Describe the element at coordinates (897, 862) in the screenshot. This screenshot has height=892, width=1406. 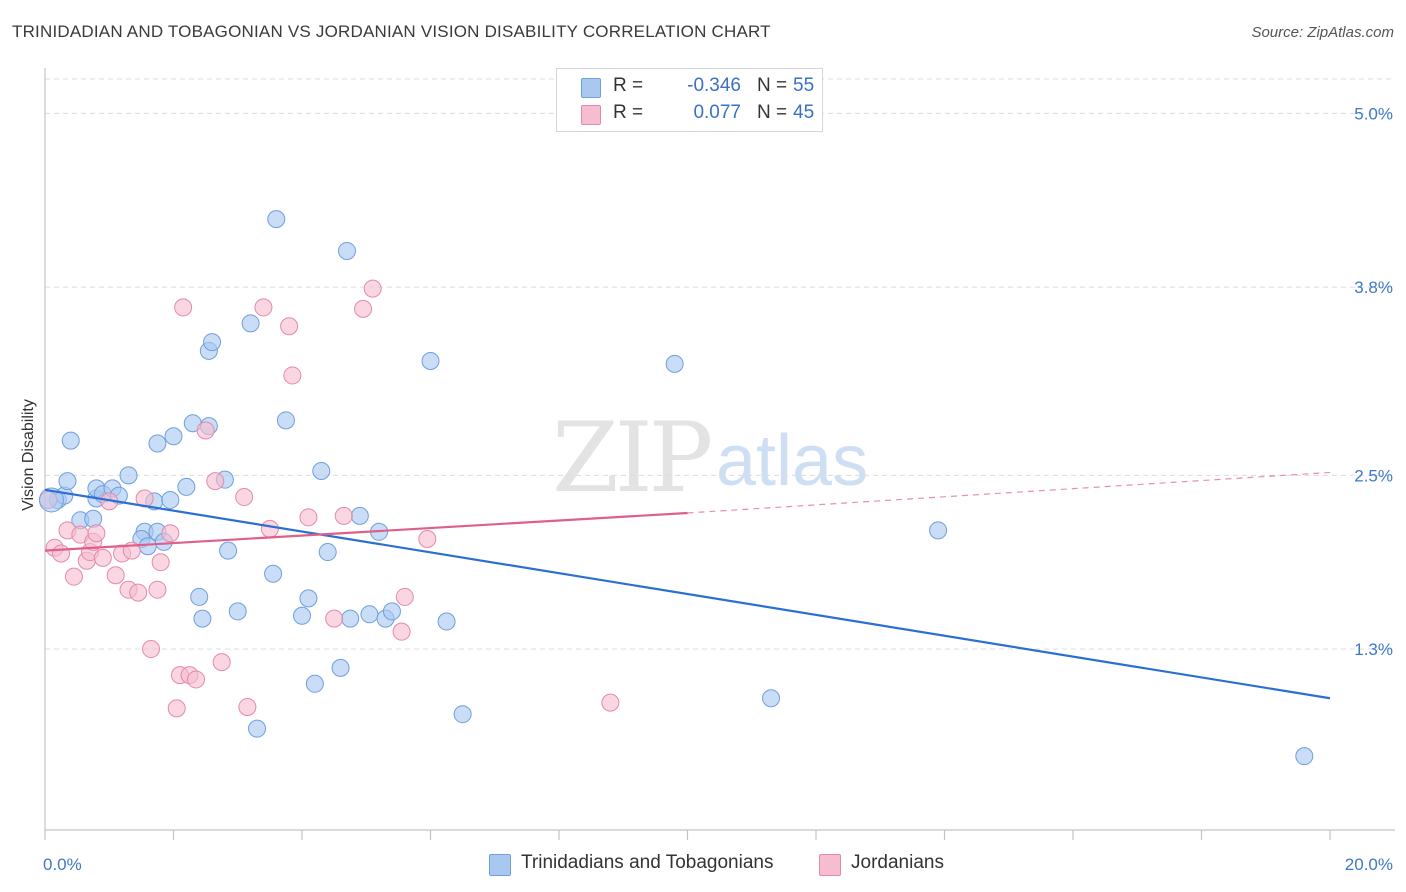
I see `legend-label: Jordanians` at that location.